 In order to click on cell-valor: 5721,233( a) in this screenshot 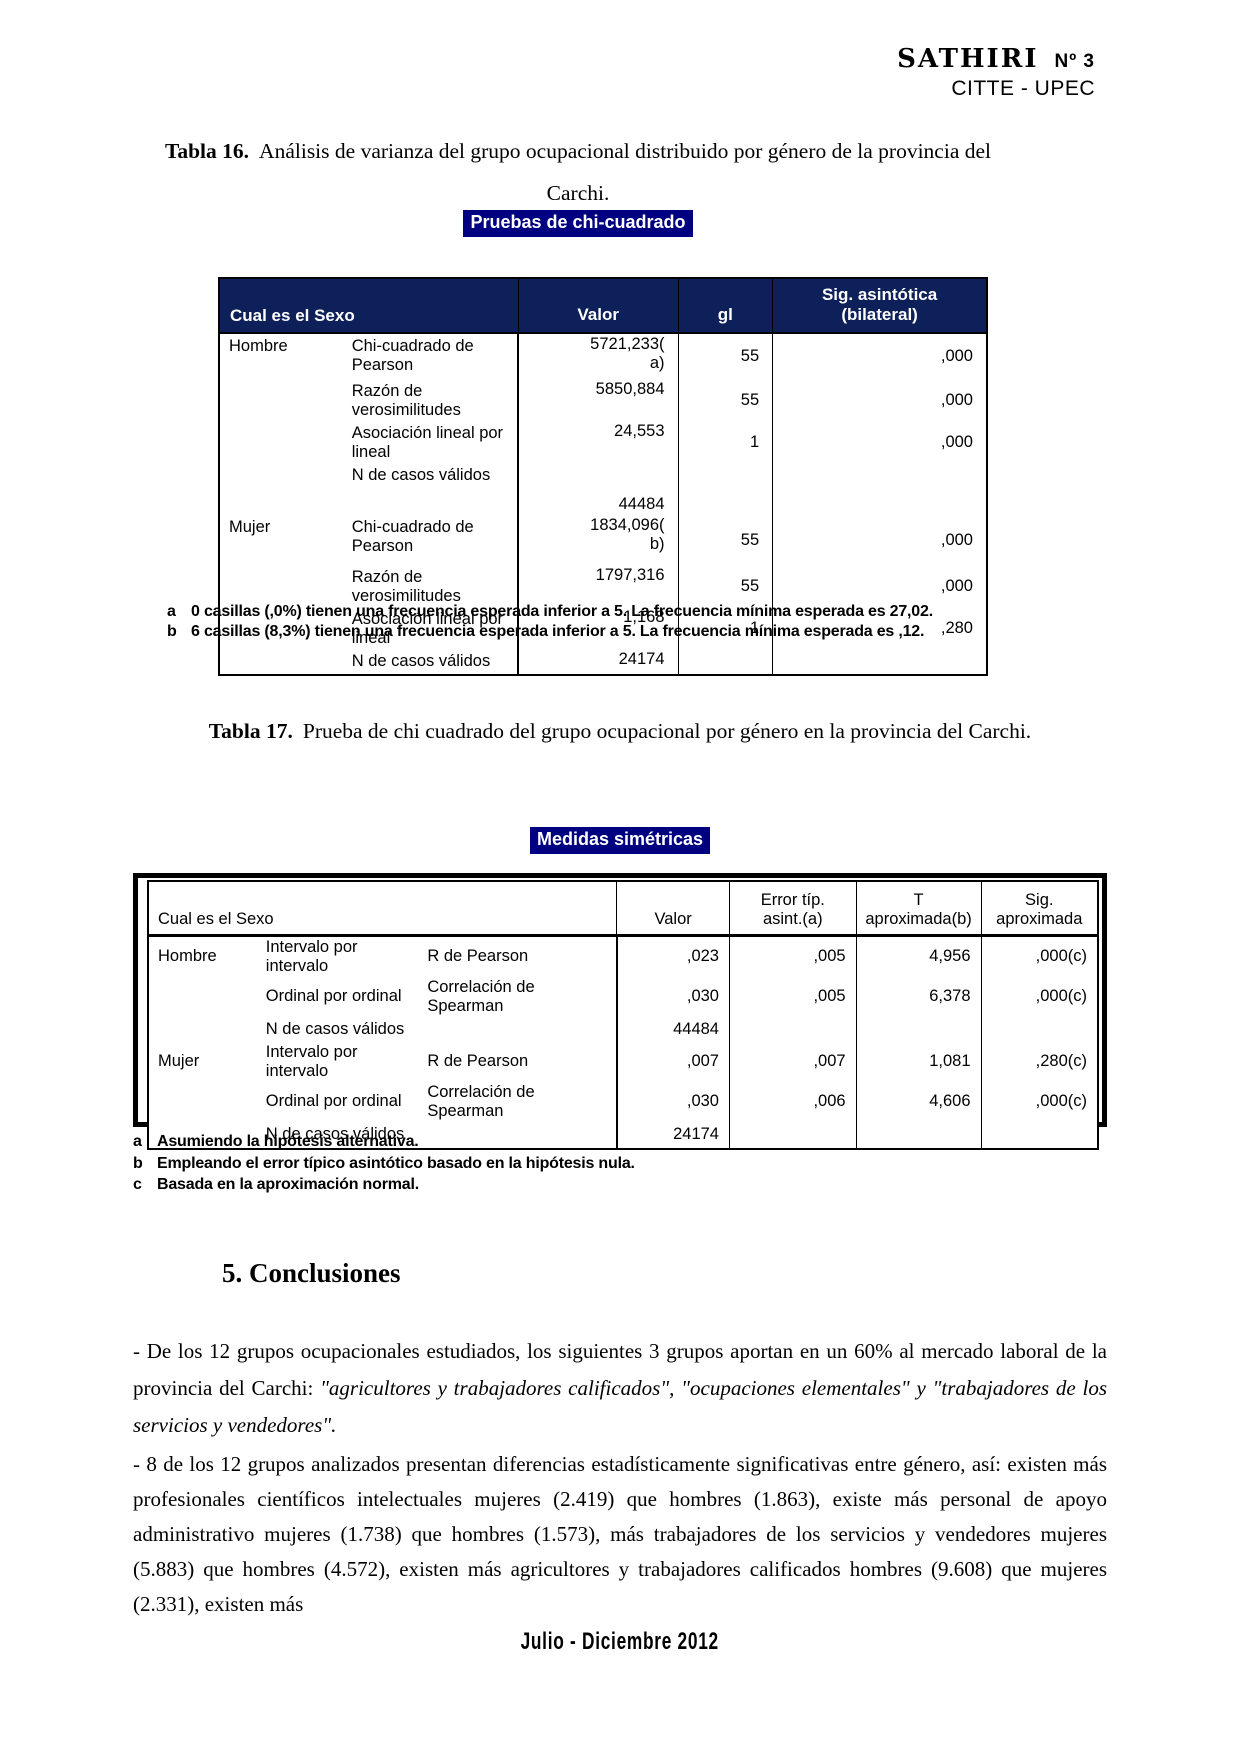, I will do `click(597, 356)`.